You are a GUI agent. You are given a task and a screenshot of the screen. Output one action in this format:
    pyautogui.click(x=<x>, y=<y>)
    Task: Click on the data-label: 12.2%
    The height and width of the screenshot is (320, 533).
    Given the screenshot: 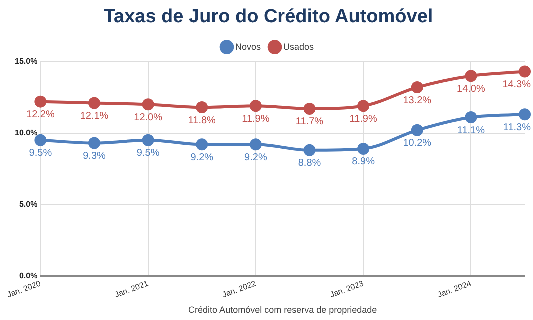 What is the action you would take?
    pyautogui.click(x=40, y=115)
    